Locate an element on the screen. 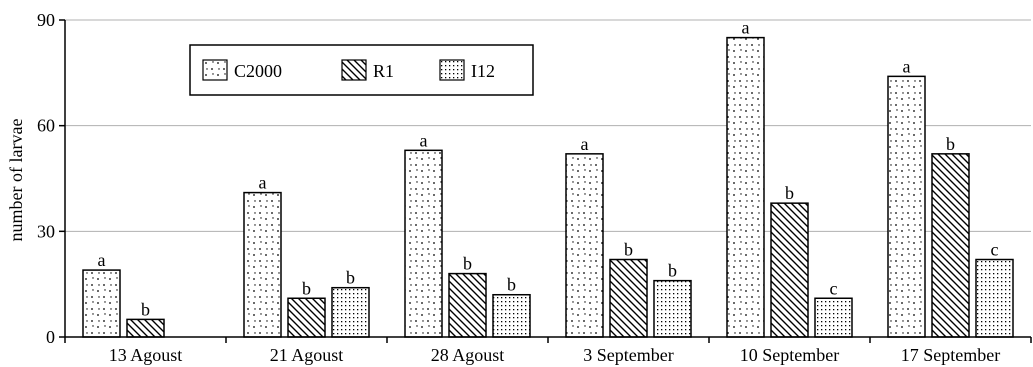 This screenshot has width=1033, height=367. bar-r1-17-september is located at coordinates (950, 245).